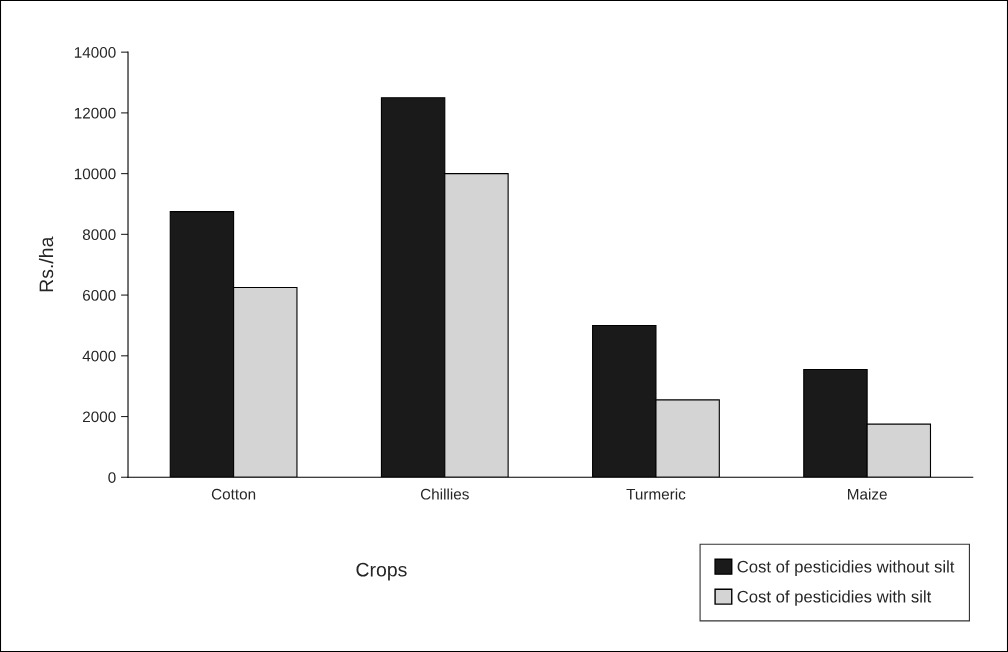  Describe the element at coordinates (381, 571) in the screenshot. I see `x-axis-title: Crops` at that location.